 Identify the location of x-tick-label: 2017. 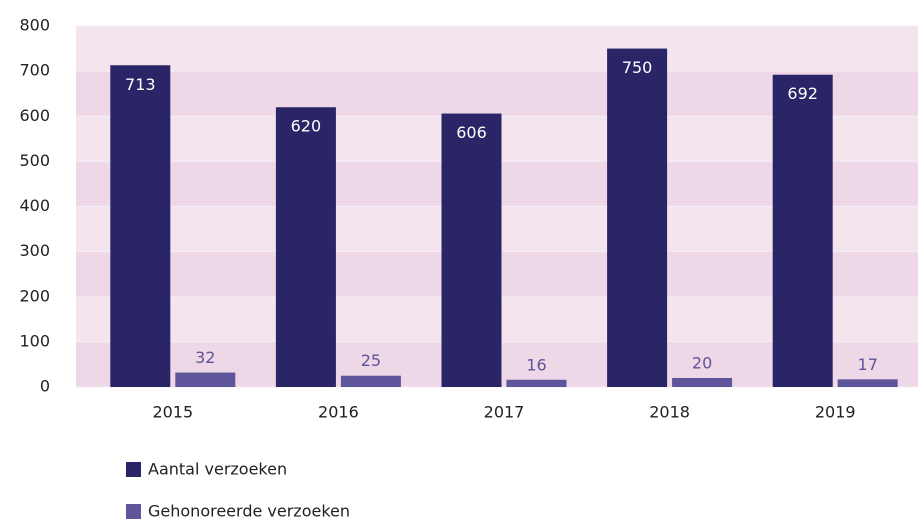
(504, 412).